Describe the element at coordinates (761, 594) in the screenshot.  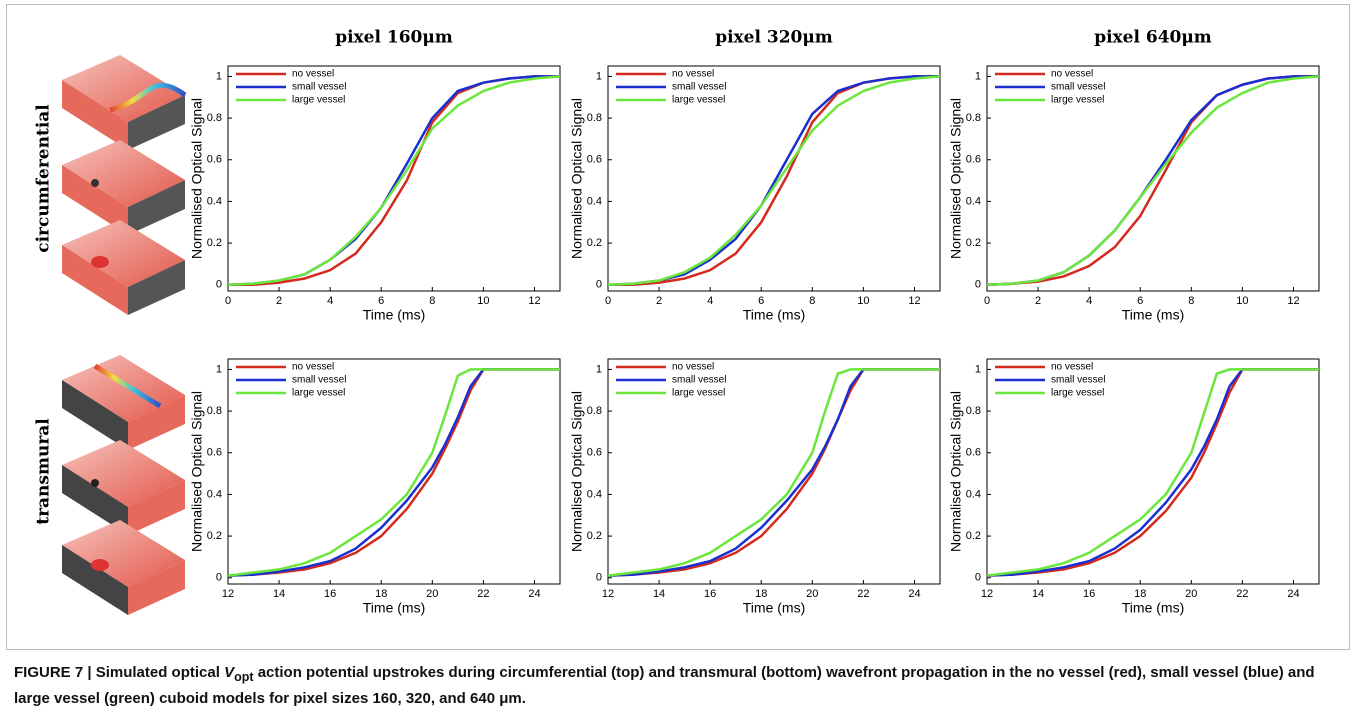
I see `x-tick-label: 18` at that location.